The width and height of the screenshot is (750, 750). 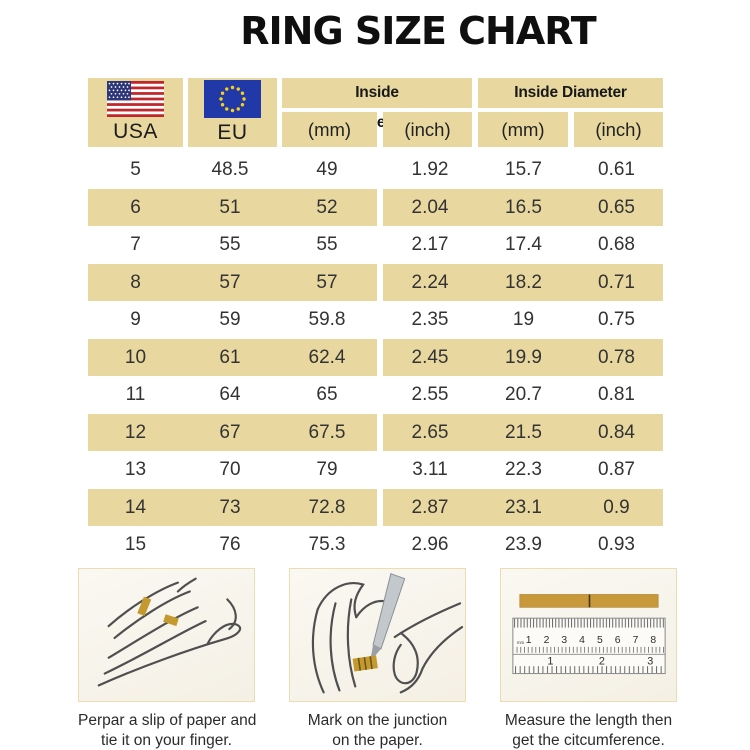 What do you see at coordinates (523, 394) in the screenshot?
I see `cell-diam-mm: 20.7` at bounding box center [523, 394].